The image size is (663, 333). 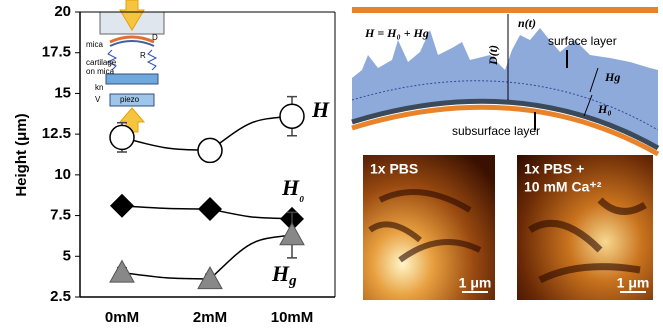 What do you see at coordinates (554, 169) in the screenshot?
I see `image-label: 1x PBS +` at bounding box center [554, 169].